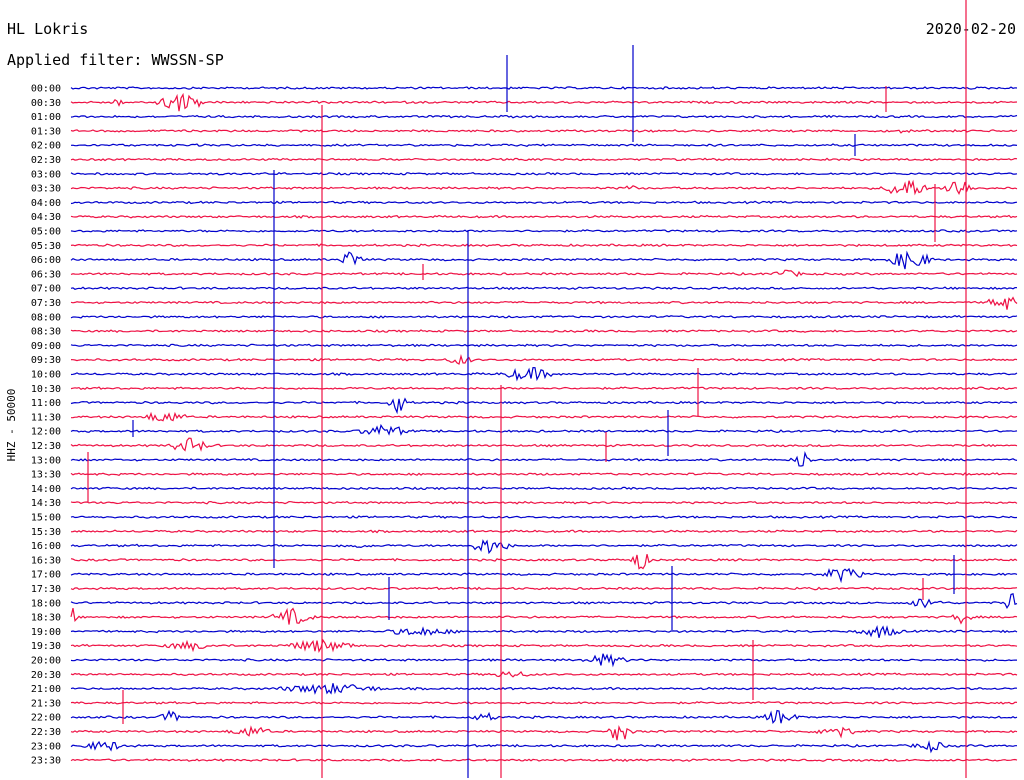  I want to click on row-label: 01:00, so click(46, 117).